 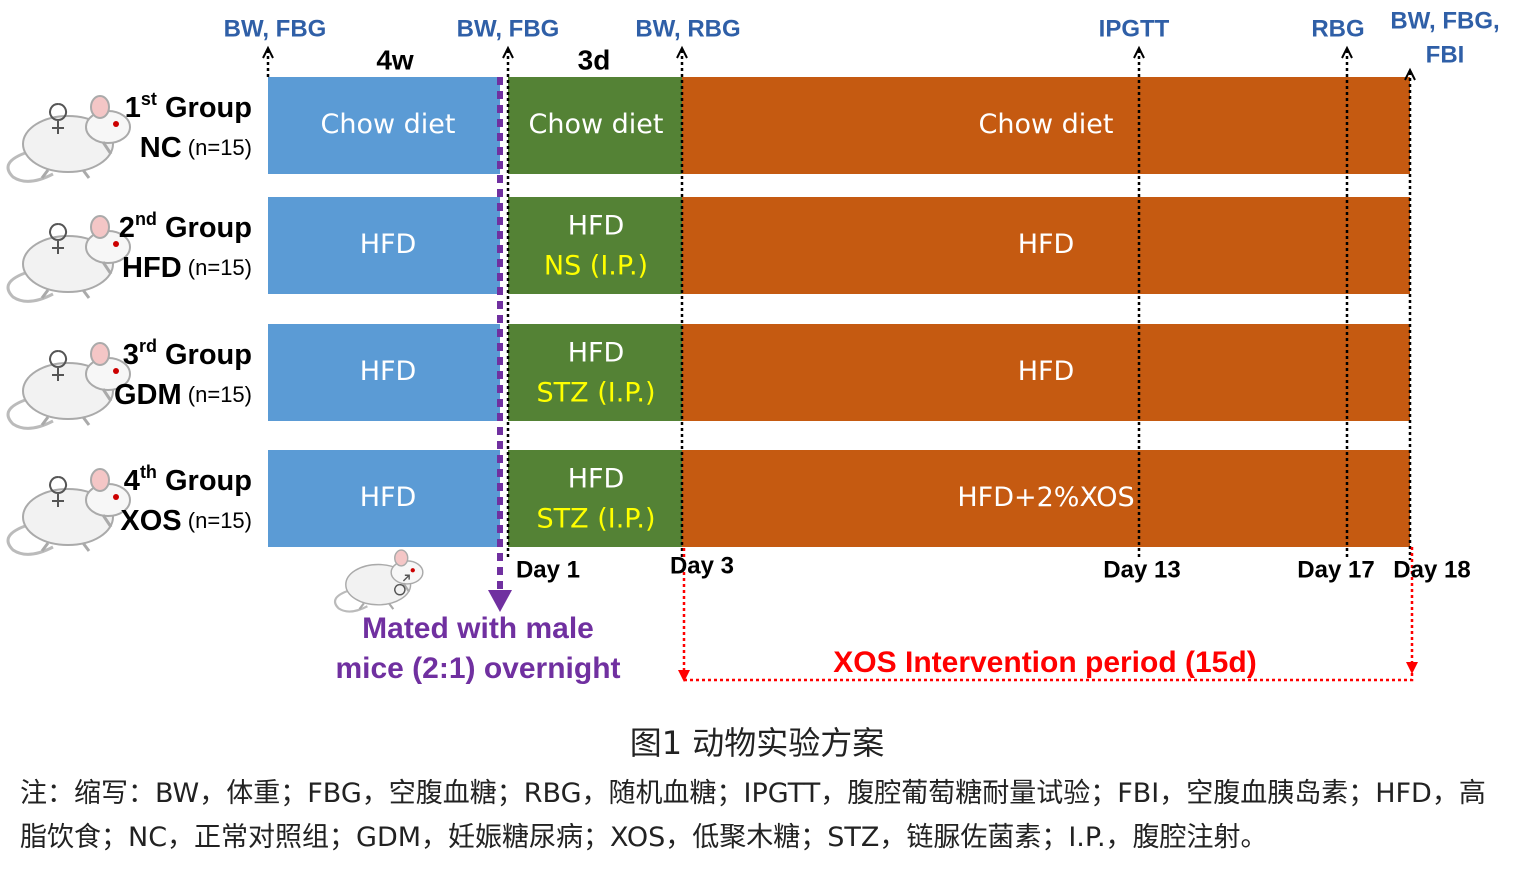 I want to click on group-abbr: HFD, so click(x=152, y=268).